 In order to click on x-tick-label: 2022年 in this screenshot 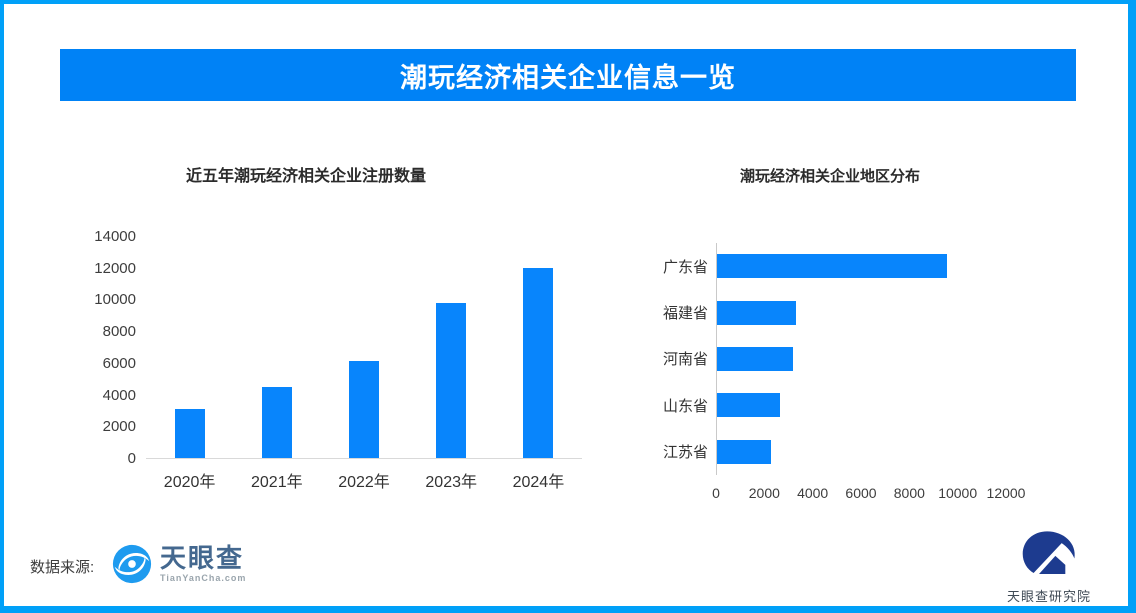, I will do `click(364, 482)`.